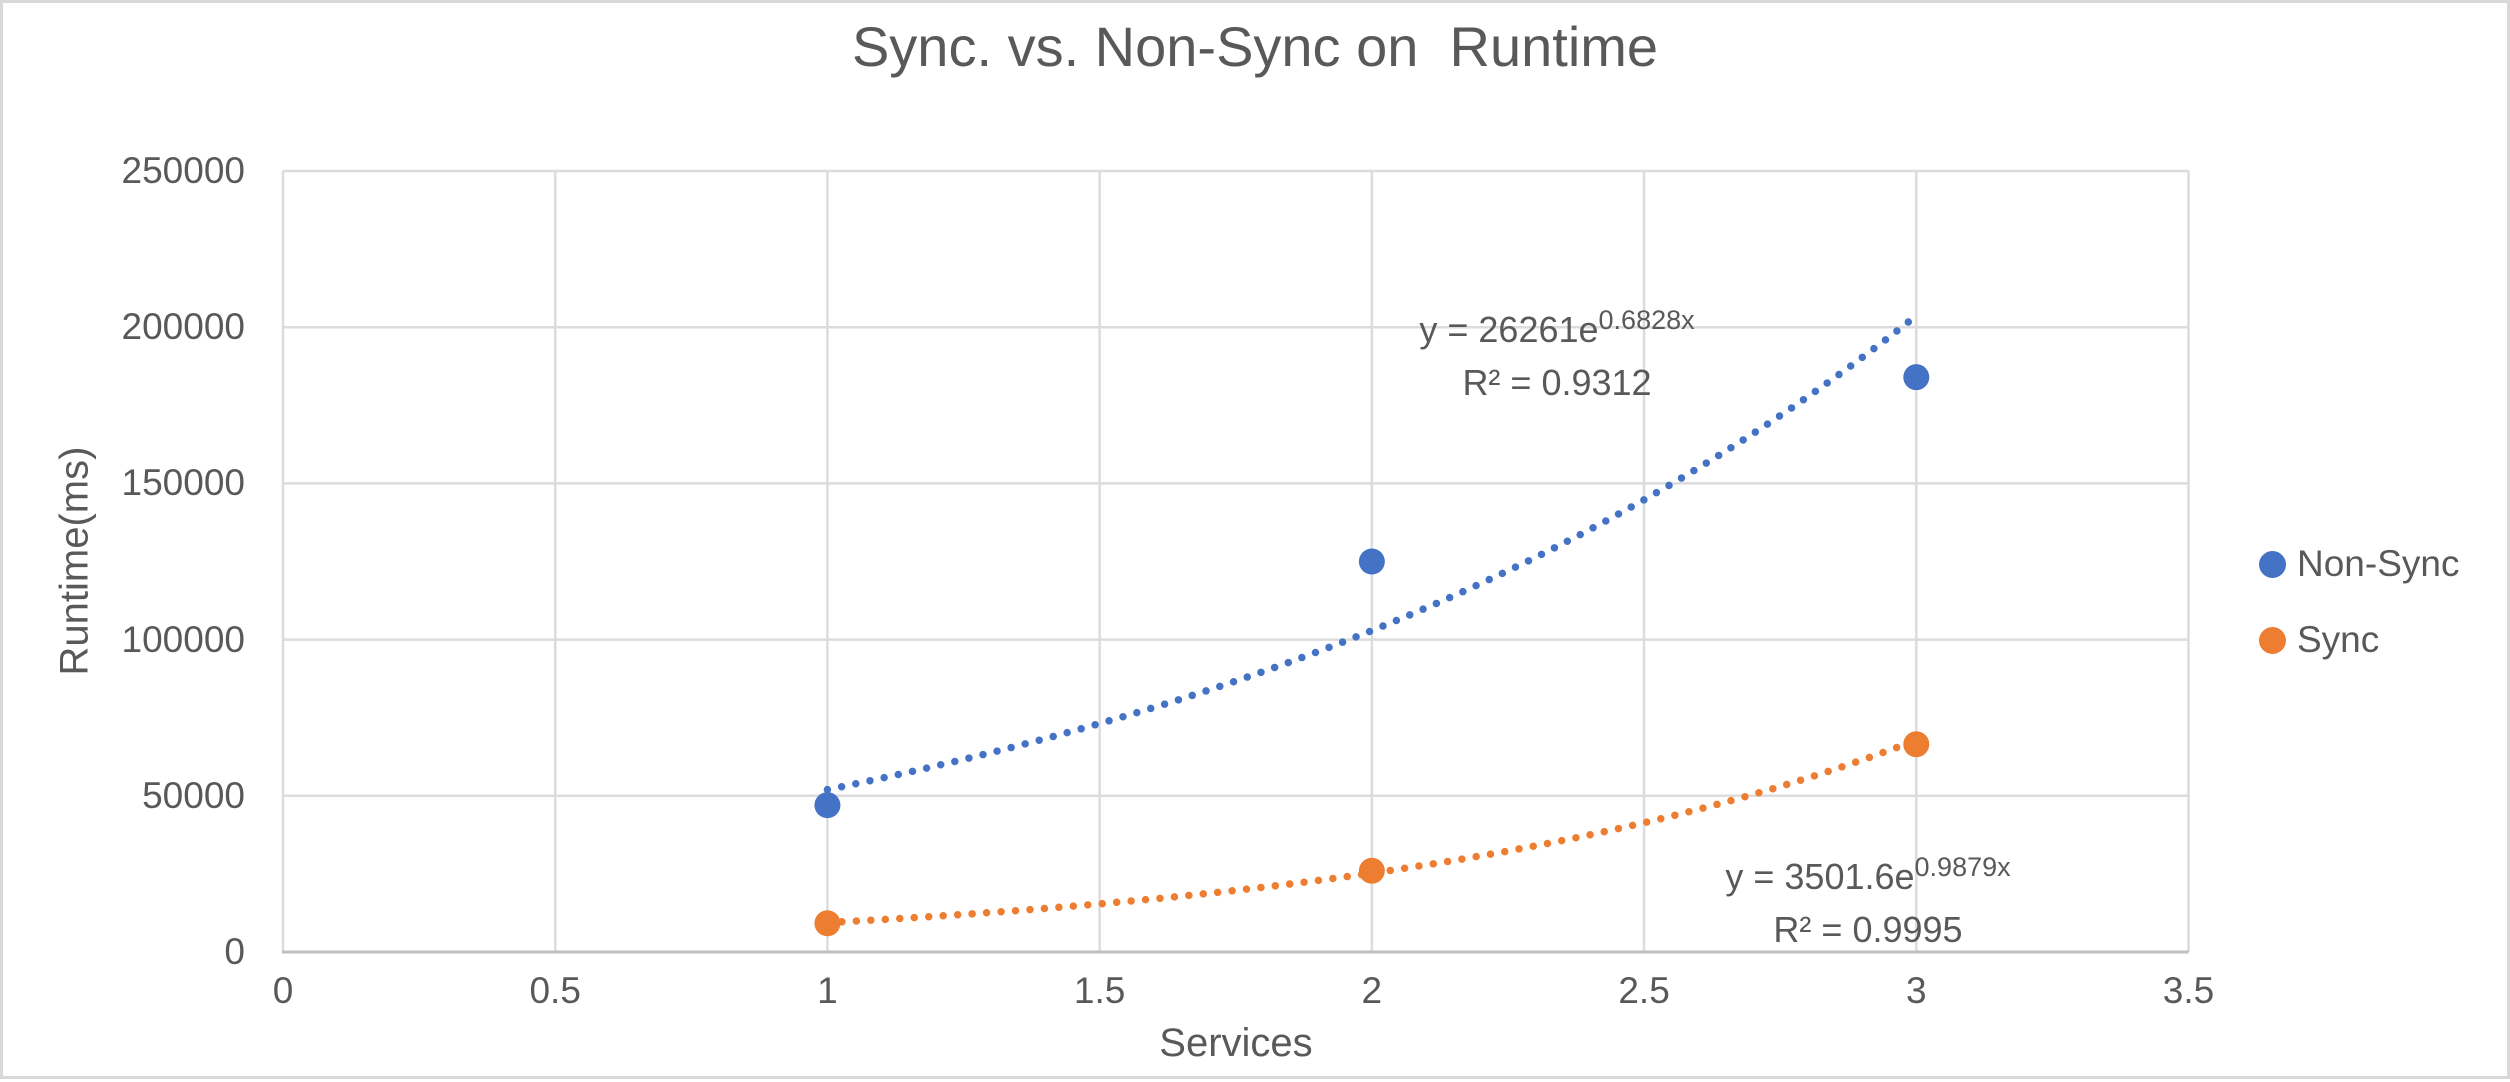 Image resolution: width=2510 pixels, height=1082 pixels. What do you see at coordinates (827, 990) in the screenshot?
I see `x-axis-tick-label: 1` at bounding box center [827, 990].